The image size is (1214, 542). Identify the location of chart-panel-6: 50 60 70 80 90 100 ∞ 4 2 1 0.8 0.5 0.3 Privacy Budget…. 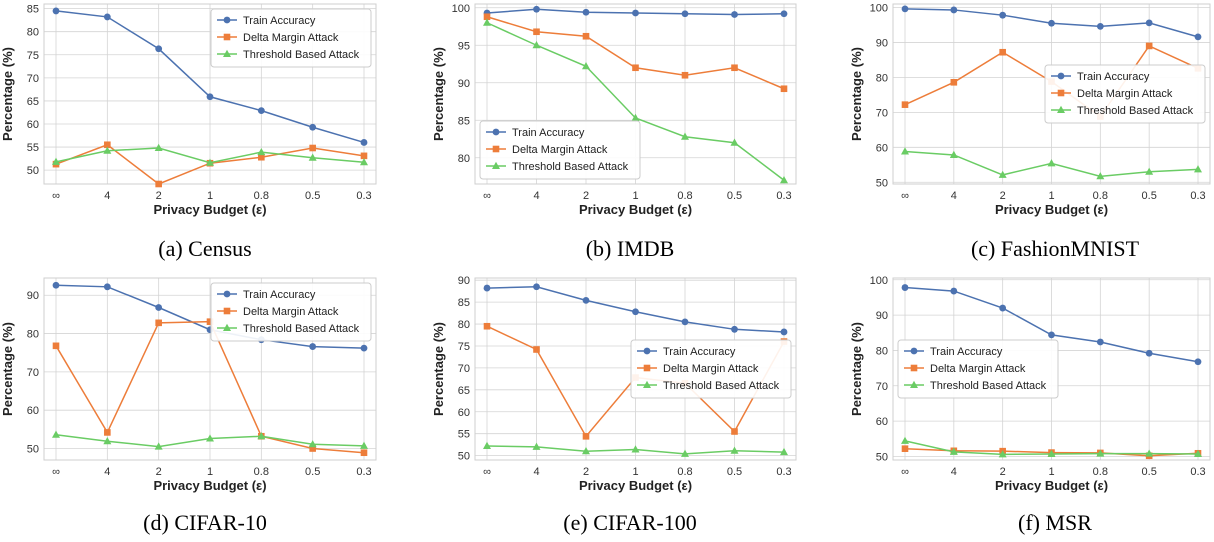
(1030, 405).